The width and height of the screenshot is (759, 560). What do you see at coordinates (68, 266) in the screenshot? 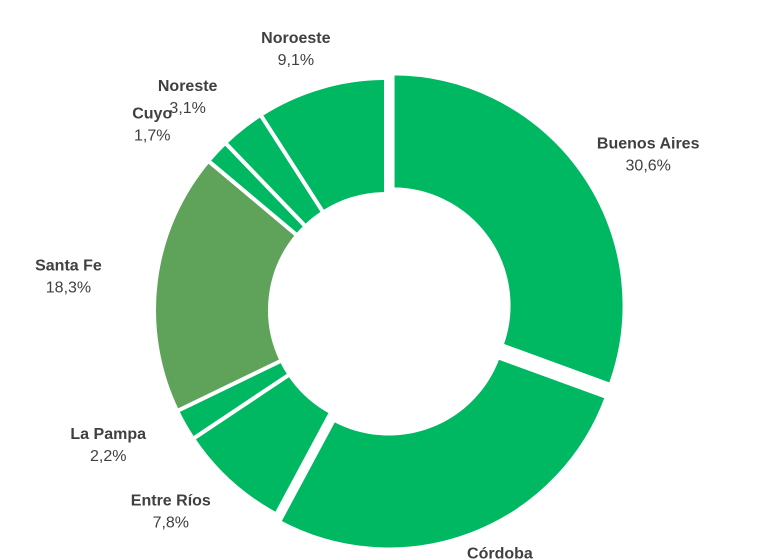
I see `slice-label-name: Santa Fe` at bounding box center [68, 266].